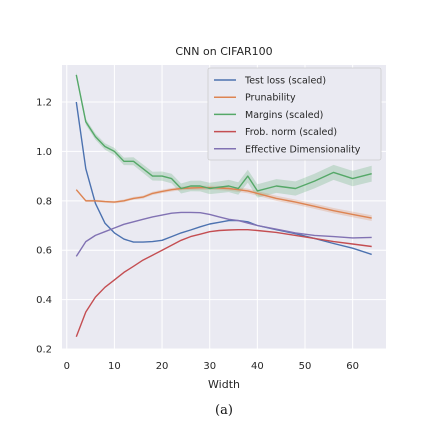 This screenshot has height=427, width=442. I want to click on y-tick-label: 0.6, so click(44, 251).